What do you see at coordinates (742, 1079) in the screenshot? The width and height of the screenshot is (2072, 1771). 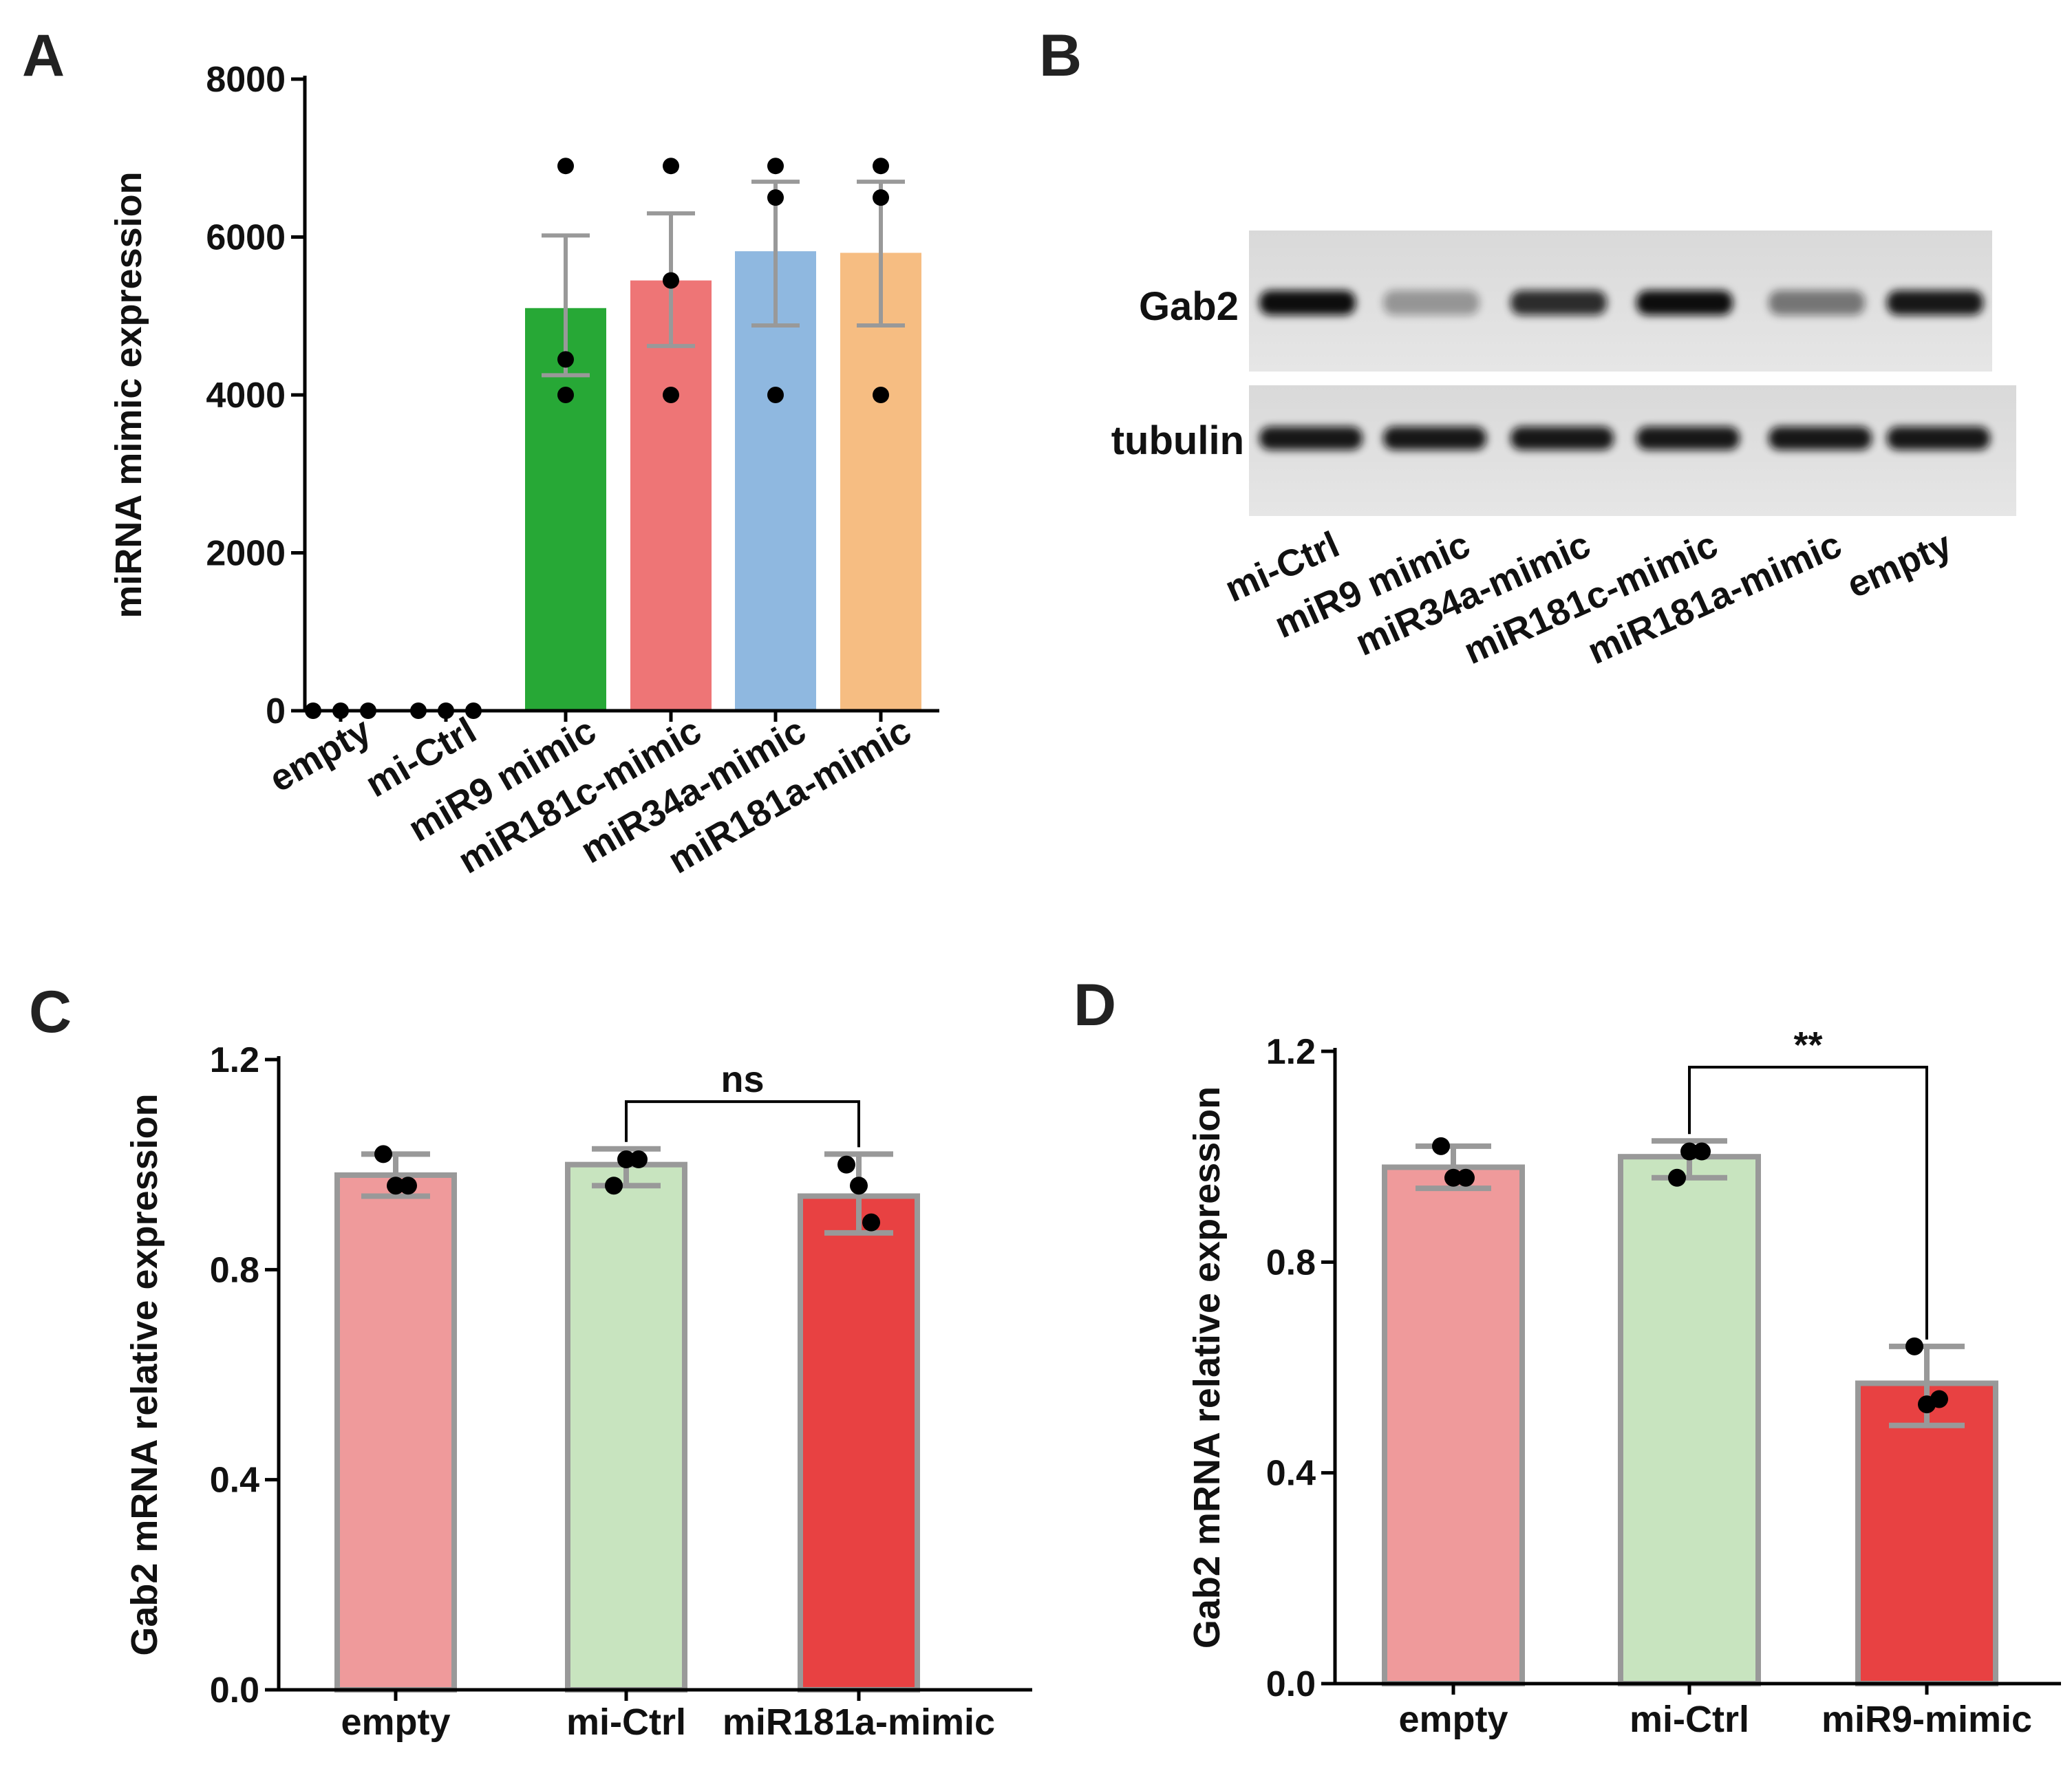 I see `significance-label: ns` at bounding box center [742, 1079].